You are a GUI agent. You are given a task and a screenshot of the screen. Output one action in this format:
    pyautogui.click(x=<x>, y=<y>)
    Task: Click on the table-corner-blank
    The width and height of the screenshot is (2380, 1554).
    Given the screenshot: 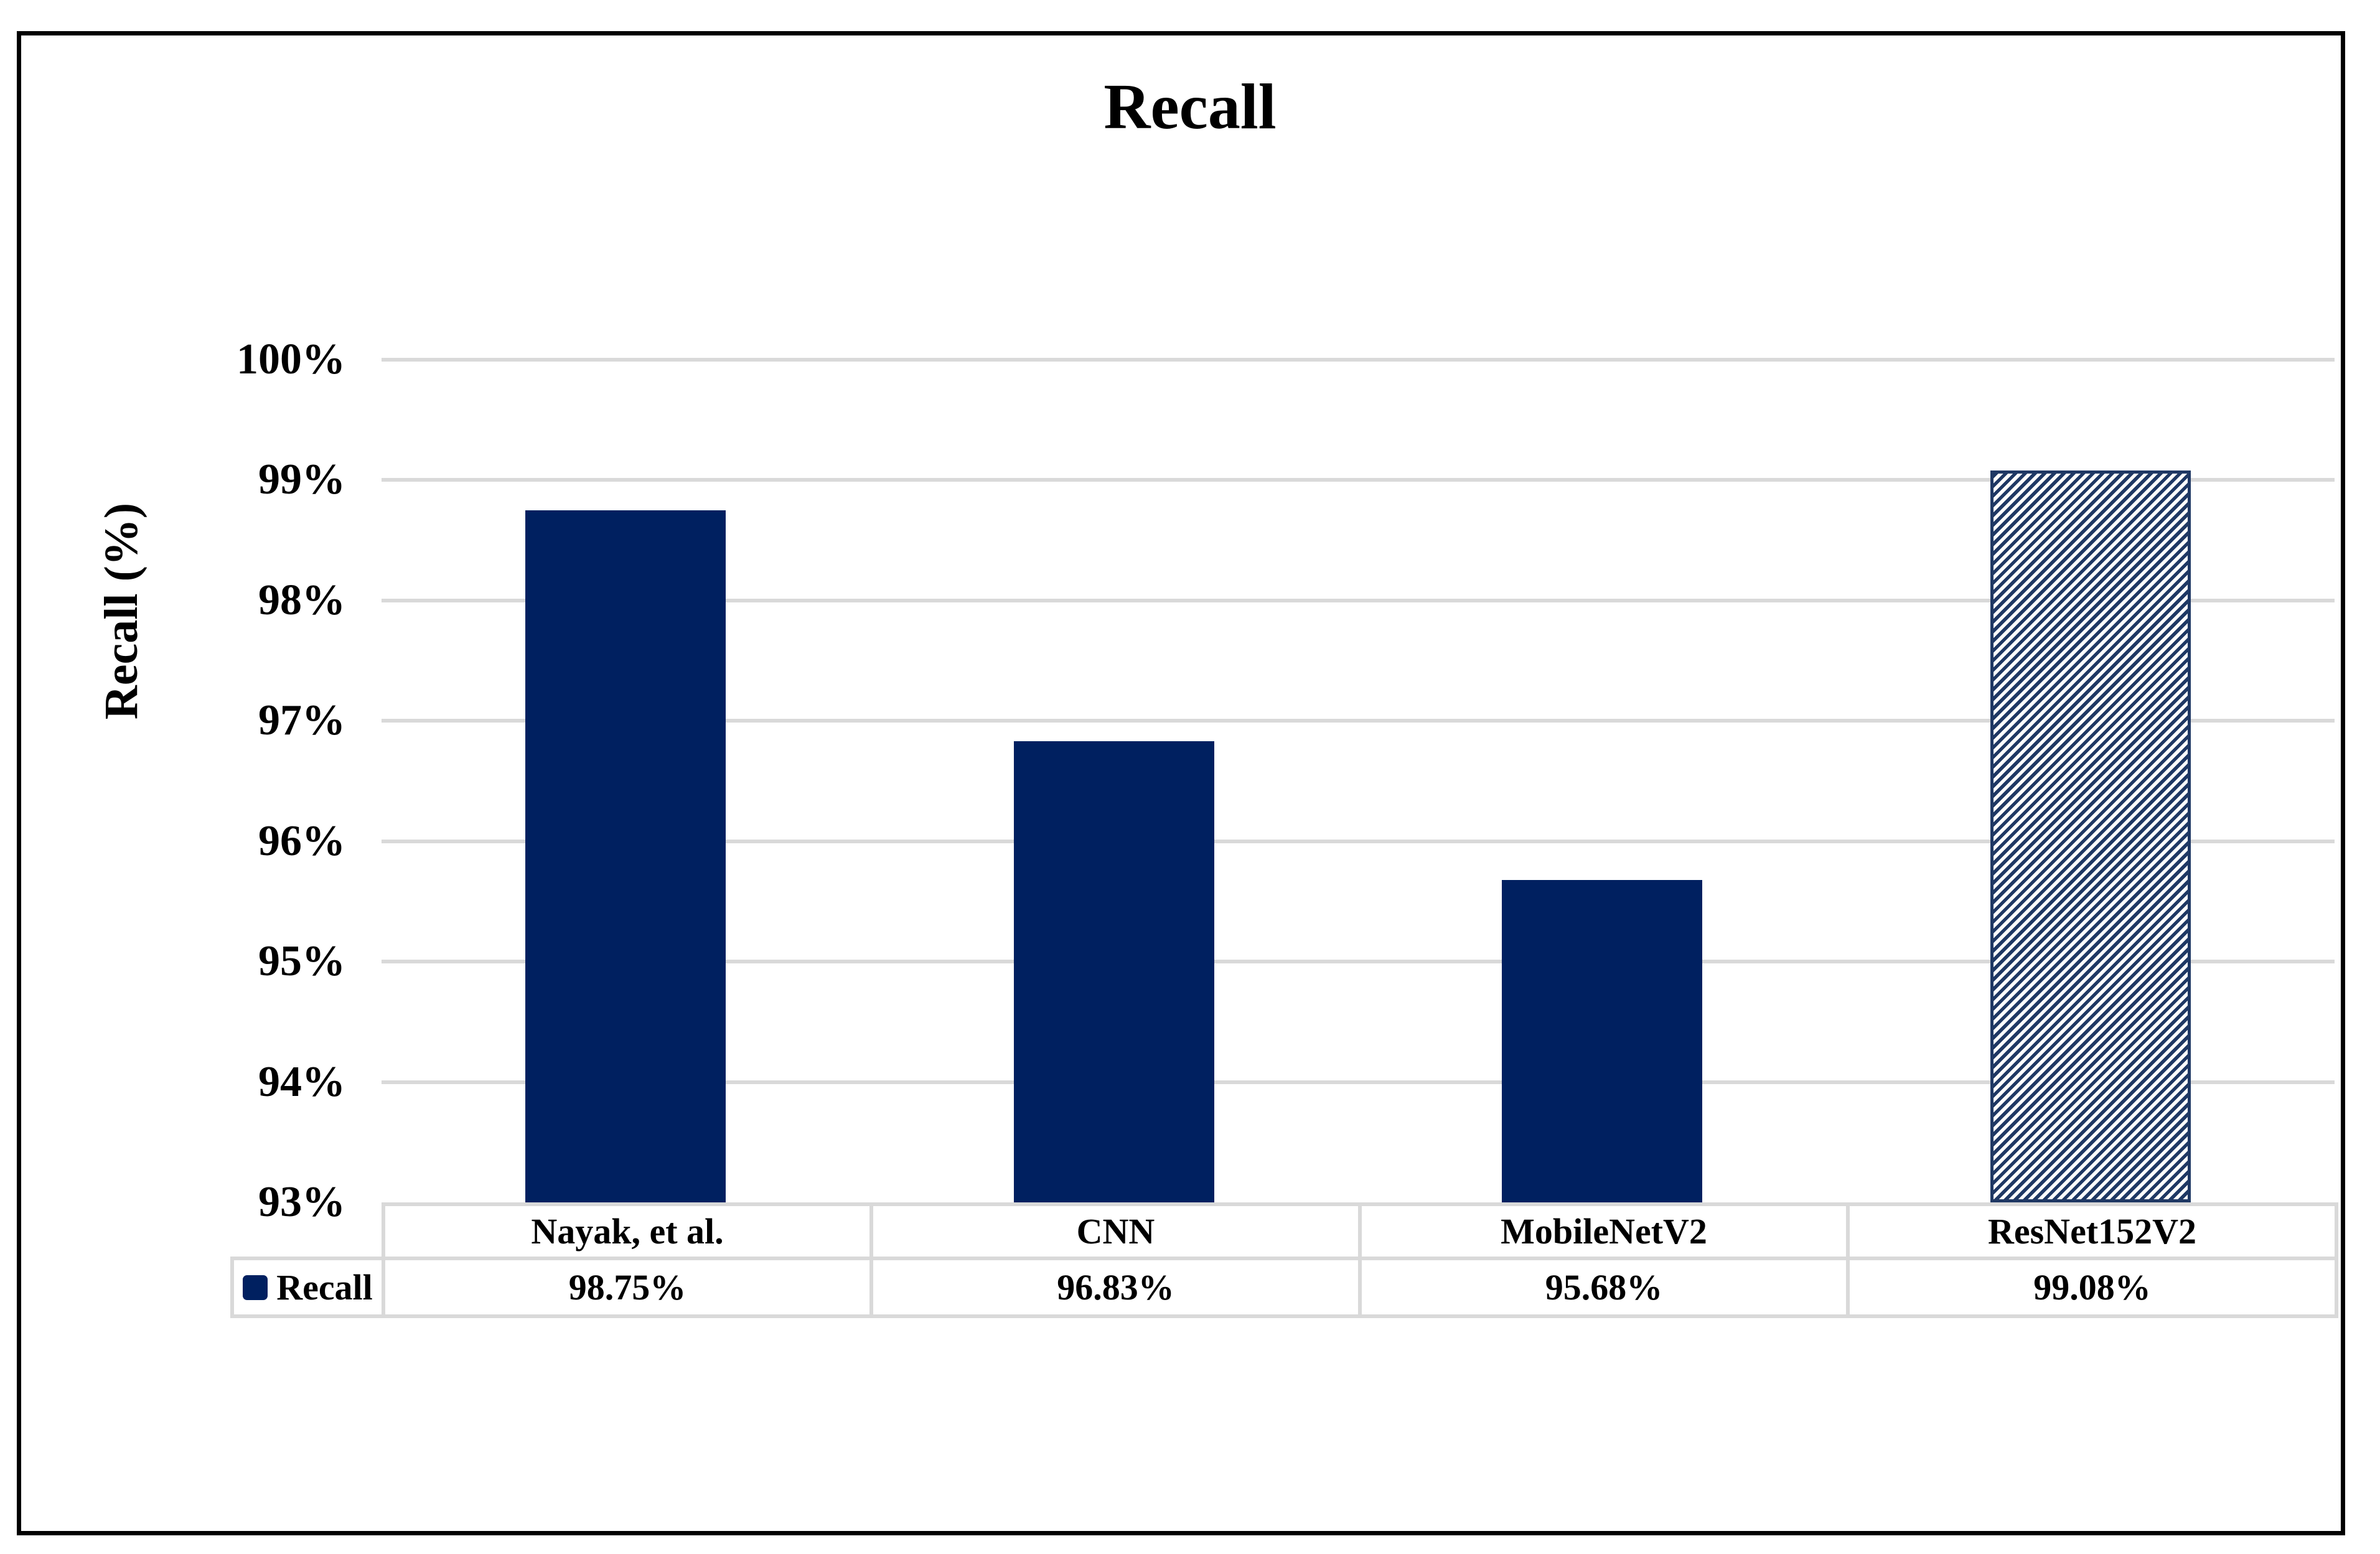 What is the action you would take?
    pyautogui.click(x=308, y=1231)
    